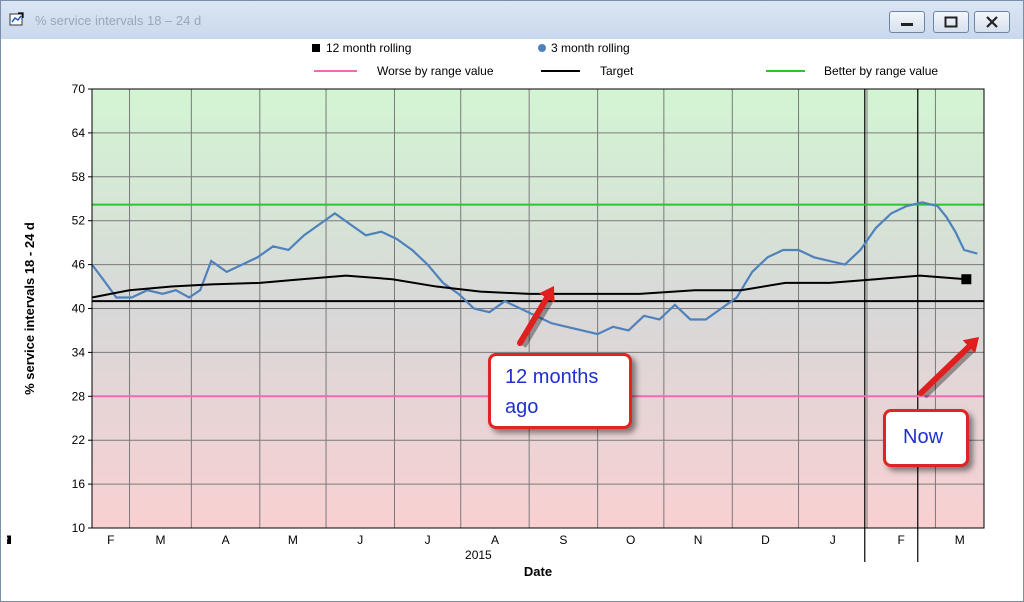  Describe the element at coordinates (79, 221) in the screenshot. I see `y-tick-label: 52` at that location.